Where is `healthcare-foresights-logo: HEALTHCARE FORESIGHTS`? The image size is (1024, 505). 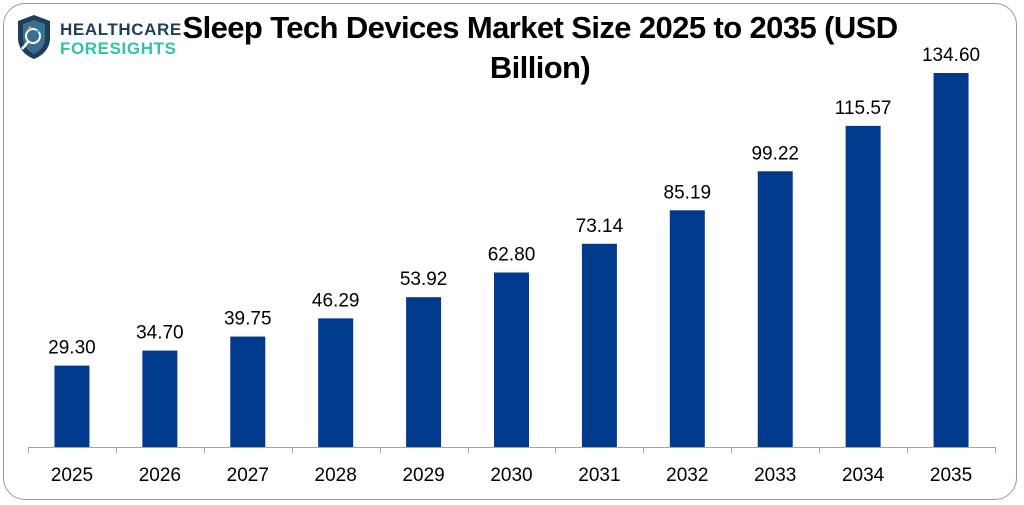 healthcare-foresights-logo: HEALTHCARE FORESIGHTS is located at coordinates (97, 38).